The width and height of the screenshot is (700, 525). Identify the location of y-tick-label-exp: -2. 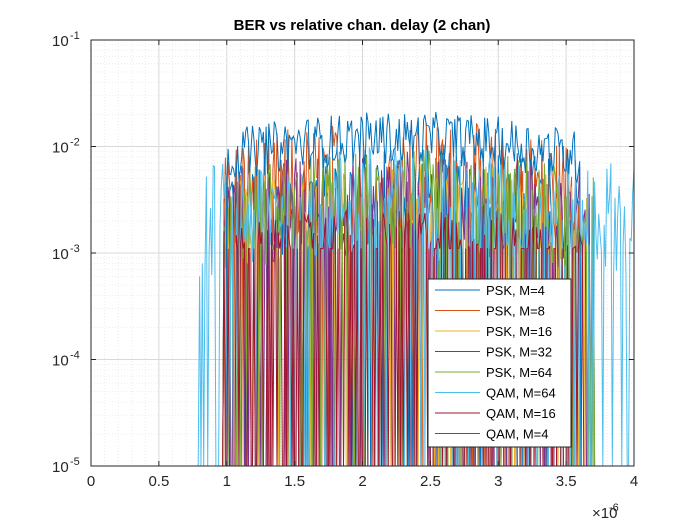
(75, 143).